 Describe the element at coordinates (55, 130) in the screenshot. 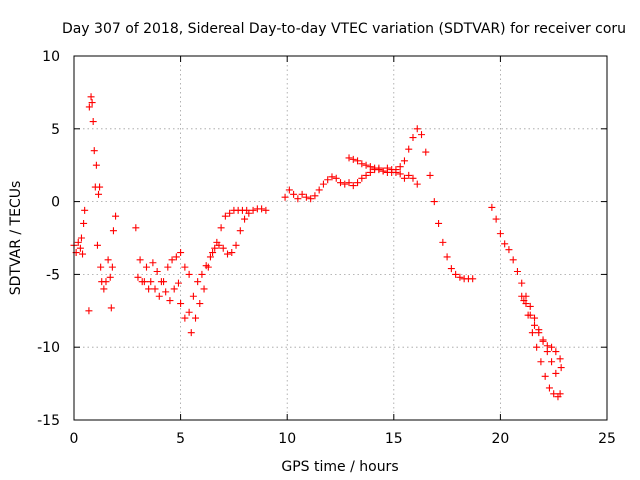

I see `y-tick-label: 5` at that location.